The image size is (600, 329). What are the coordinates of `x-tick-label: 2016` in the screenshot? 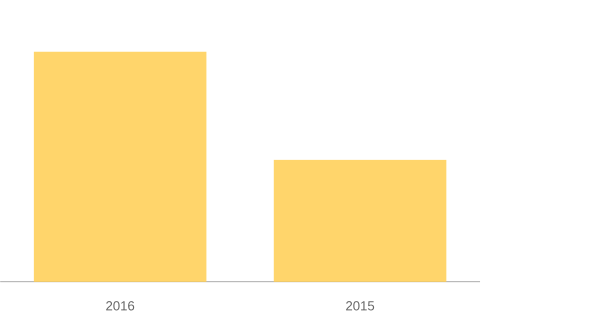 It's located at (120, 306).